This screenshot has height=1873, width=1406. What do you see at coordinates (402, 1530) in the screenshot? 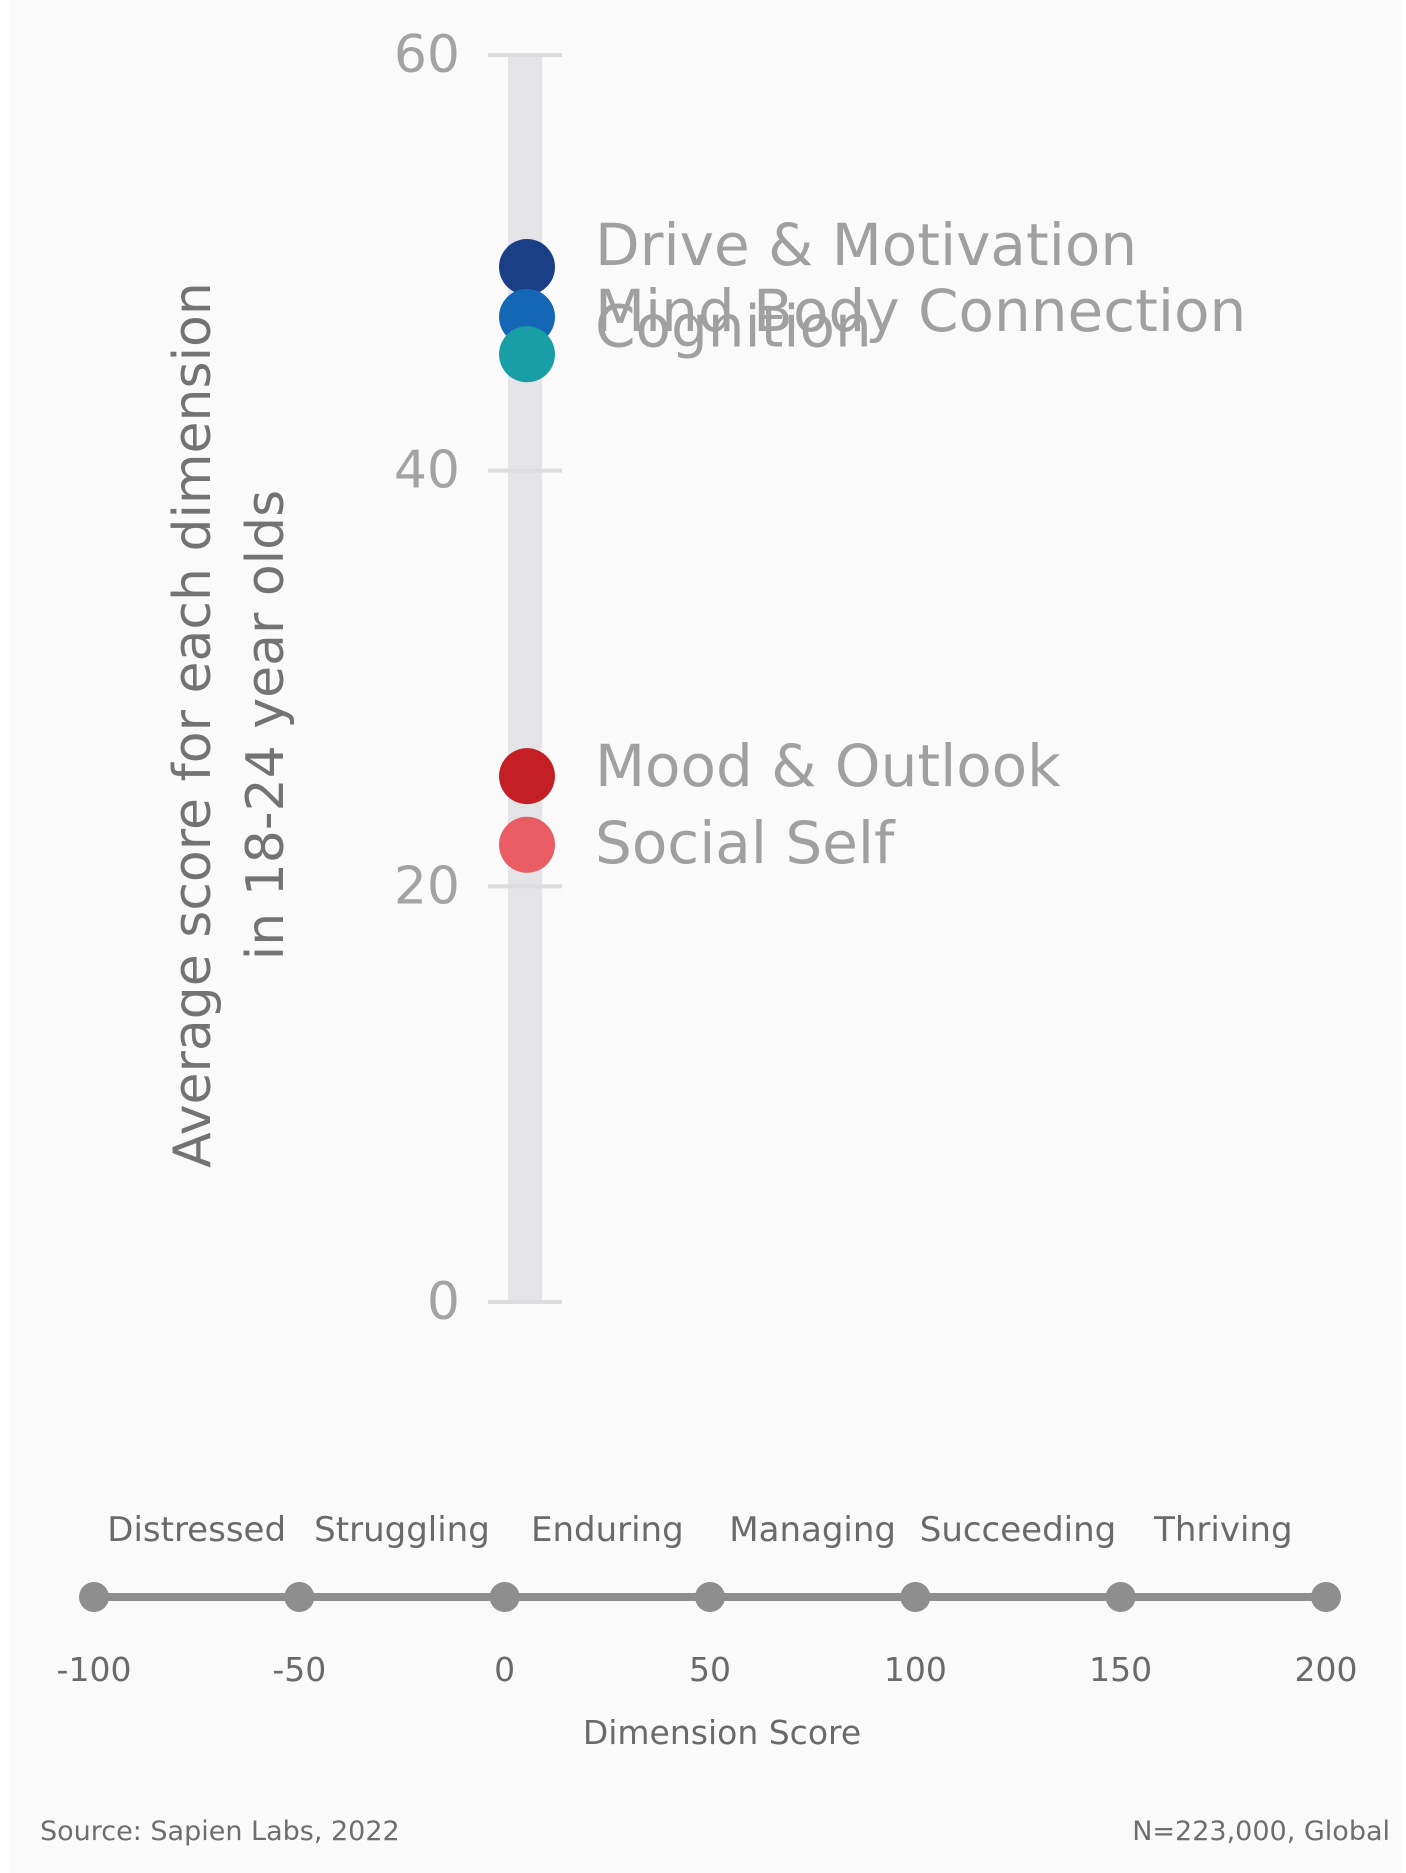
I see `scale-category-label: Struggling` at bounding box center [402, 1530].